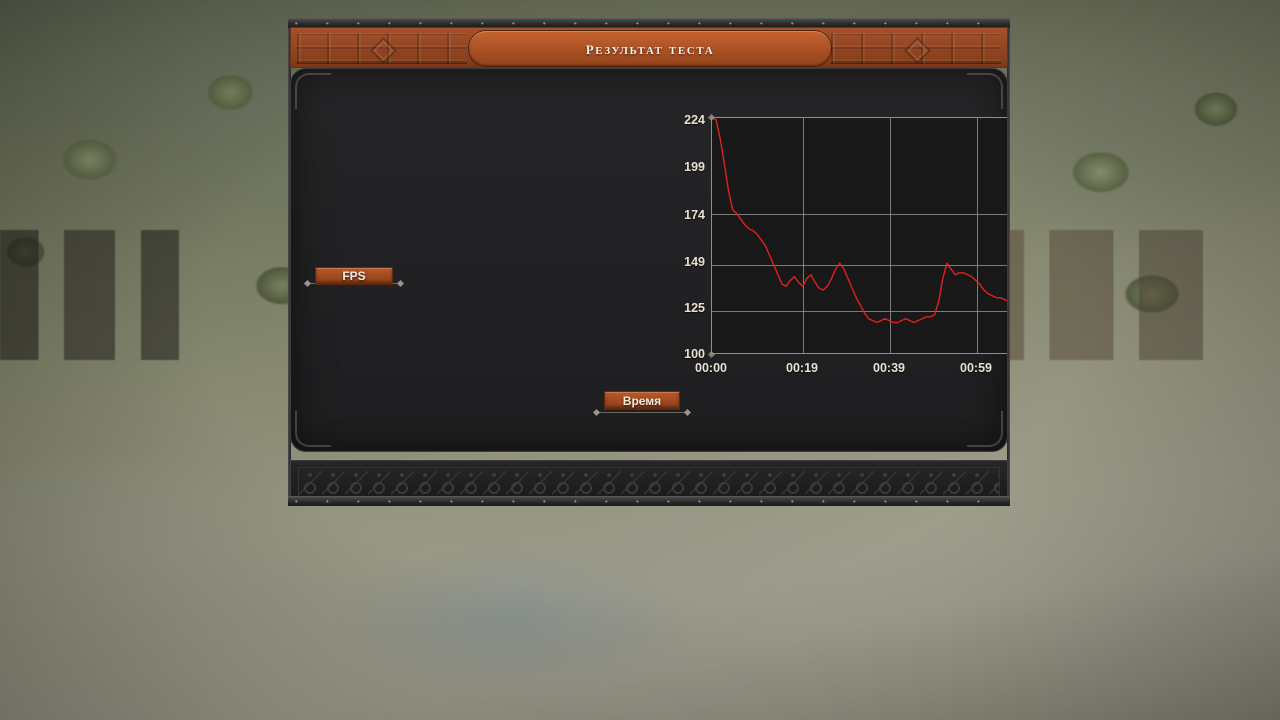  Describe the element at coordinates (802, 368) in the screenshot. I see `x-tick-label: 00:19` at that location.